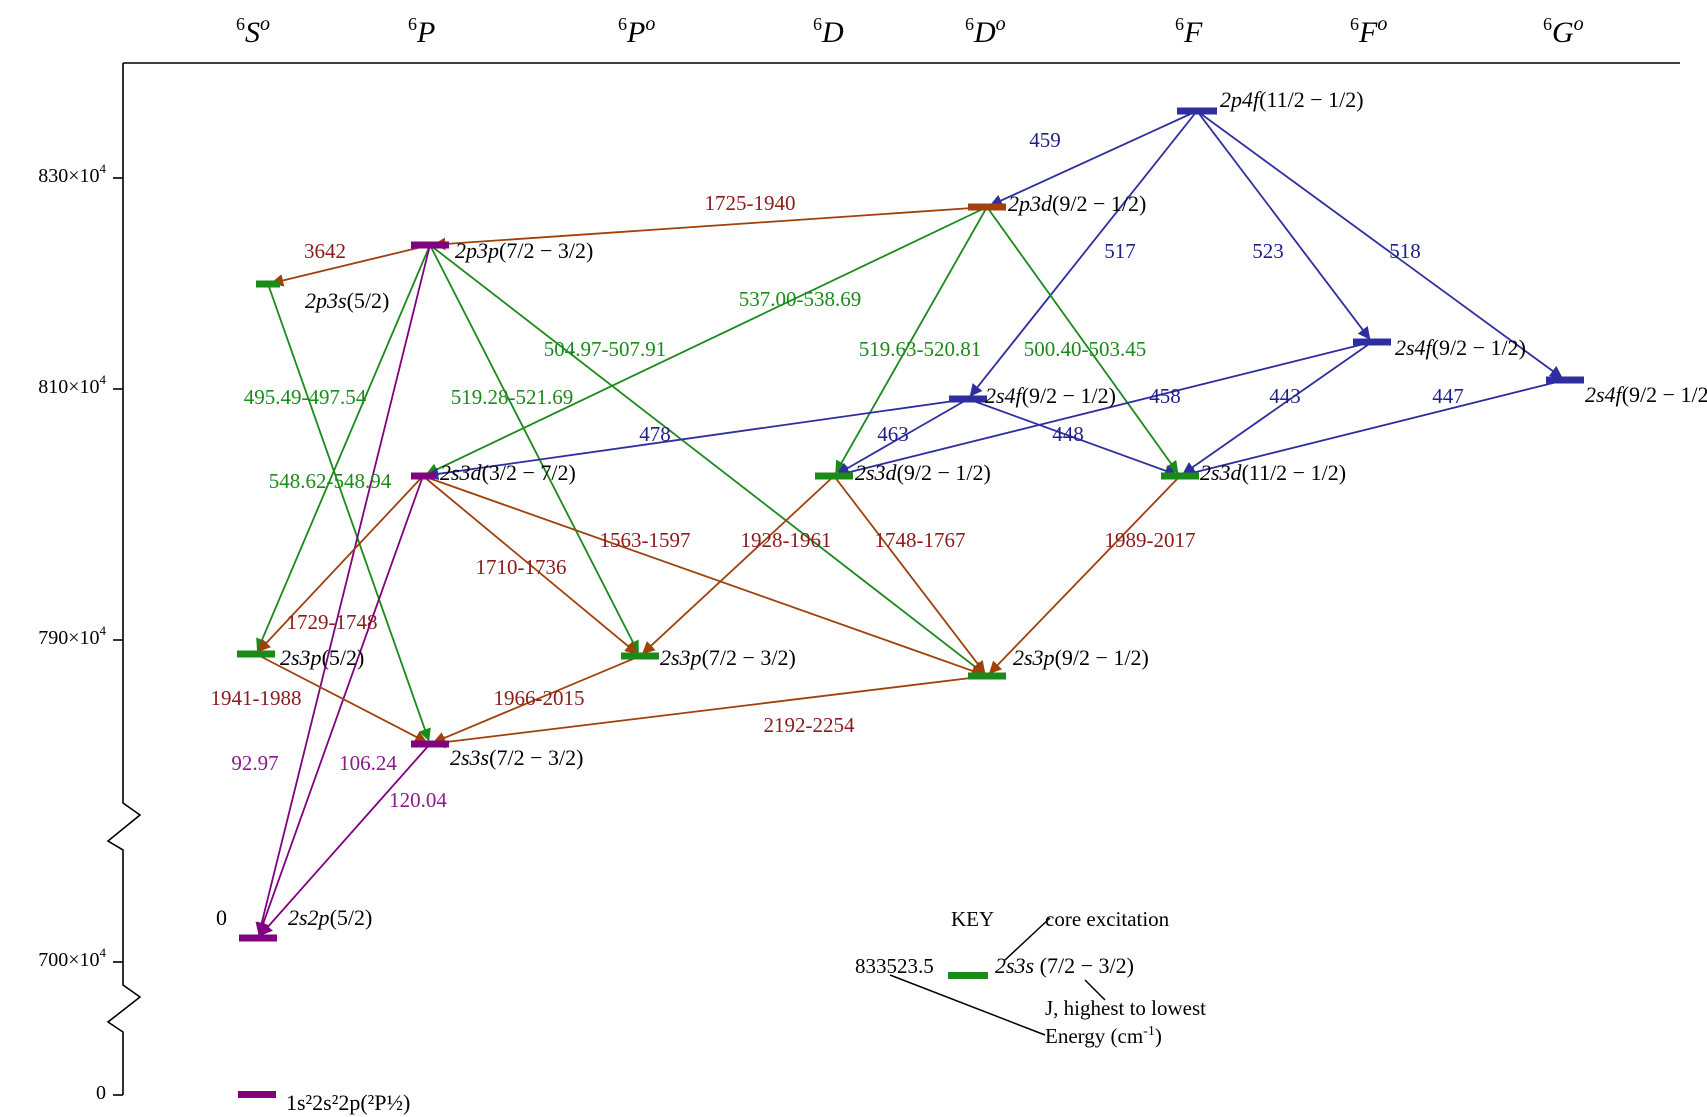 The image size is (1707, 1117). Describe the element at coordinates (1285, 396) in the screenshot. I see `transition-wavelength-label: 443` at that location.